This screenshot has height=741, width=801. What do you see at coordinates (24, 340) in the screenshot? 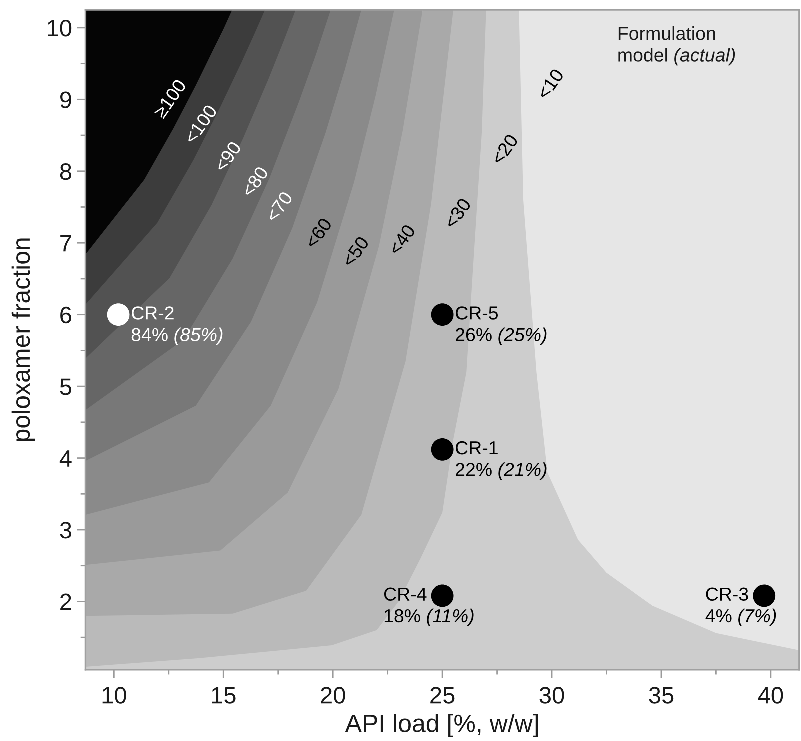
I see `y-axis-title: poloxamer fraction` at bounding box center [24, 340].